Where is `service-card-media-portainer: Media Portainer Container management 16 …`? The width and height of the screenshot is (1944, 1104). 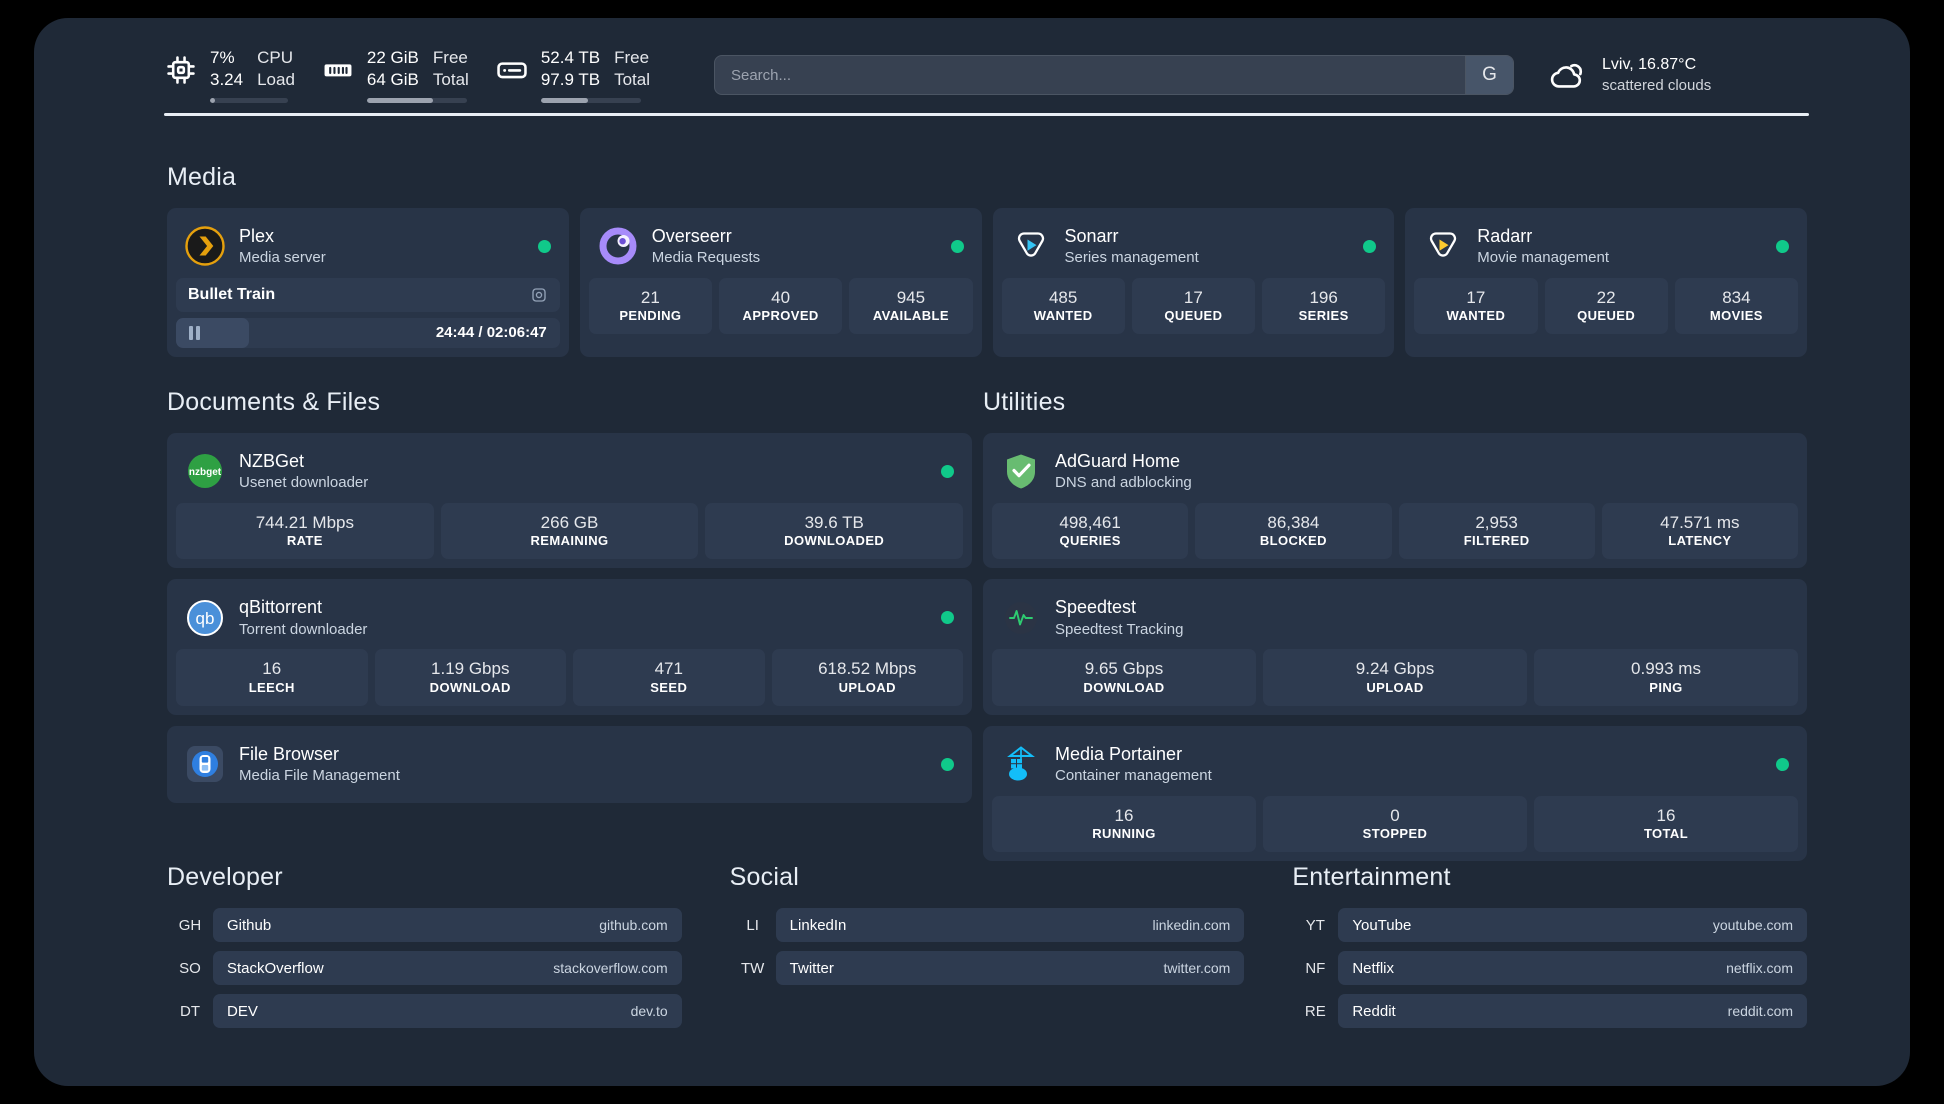 service-card-media-portainer: Media Portainer Container management 16 … is located at coordinates (1395, 793).